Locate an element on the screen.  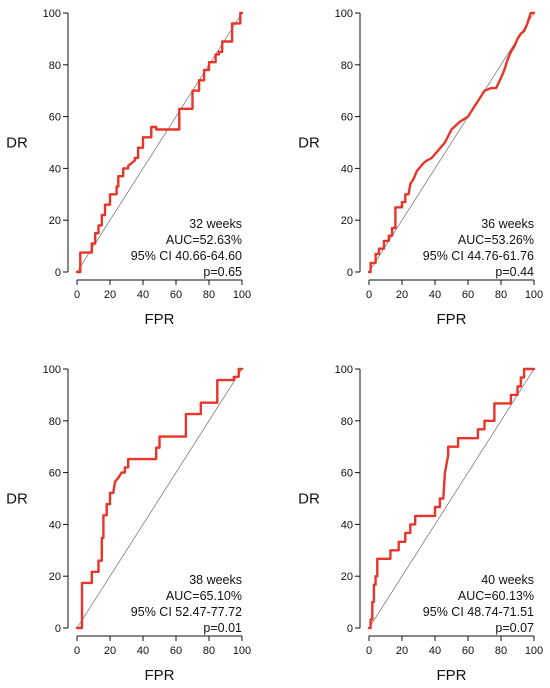
annotation-line-4: p=0.44 is located at coordinates (514, 272).